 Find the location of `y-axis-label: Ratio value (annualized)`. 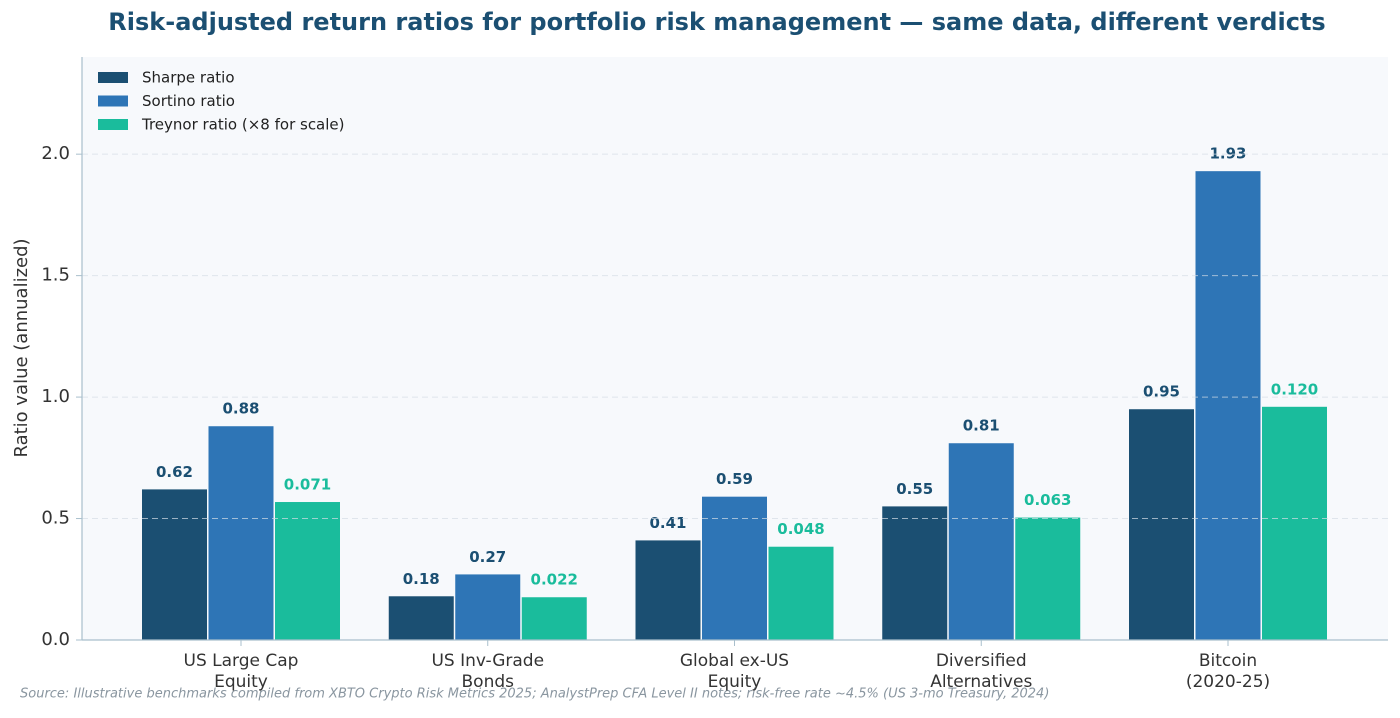

y-axis-label: Ratio value (annualized) is located at coordinates (21, 347).